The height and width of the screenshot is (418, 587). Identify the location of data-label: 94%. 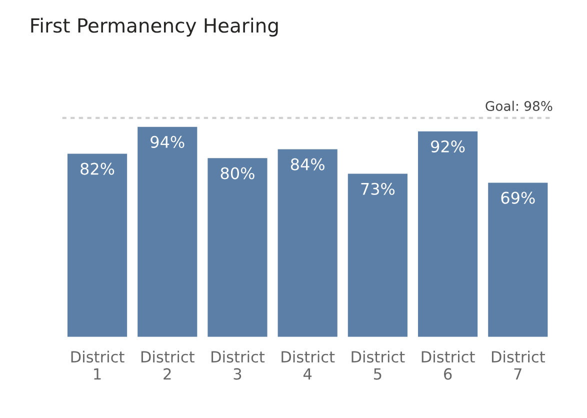
(167, 142).